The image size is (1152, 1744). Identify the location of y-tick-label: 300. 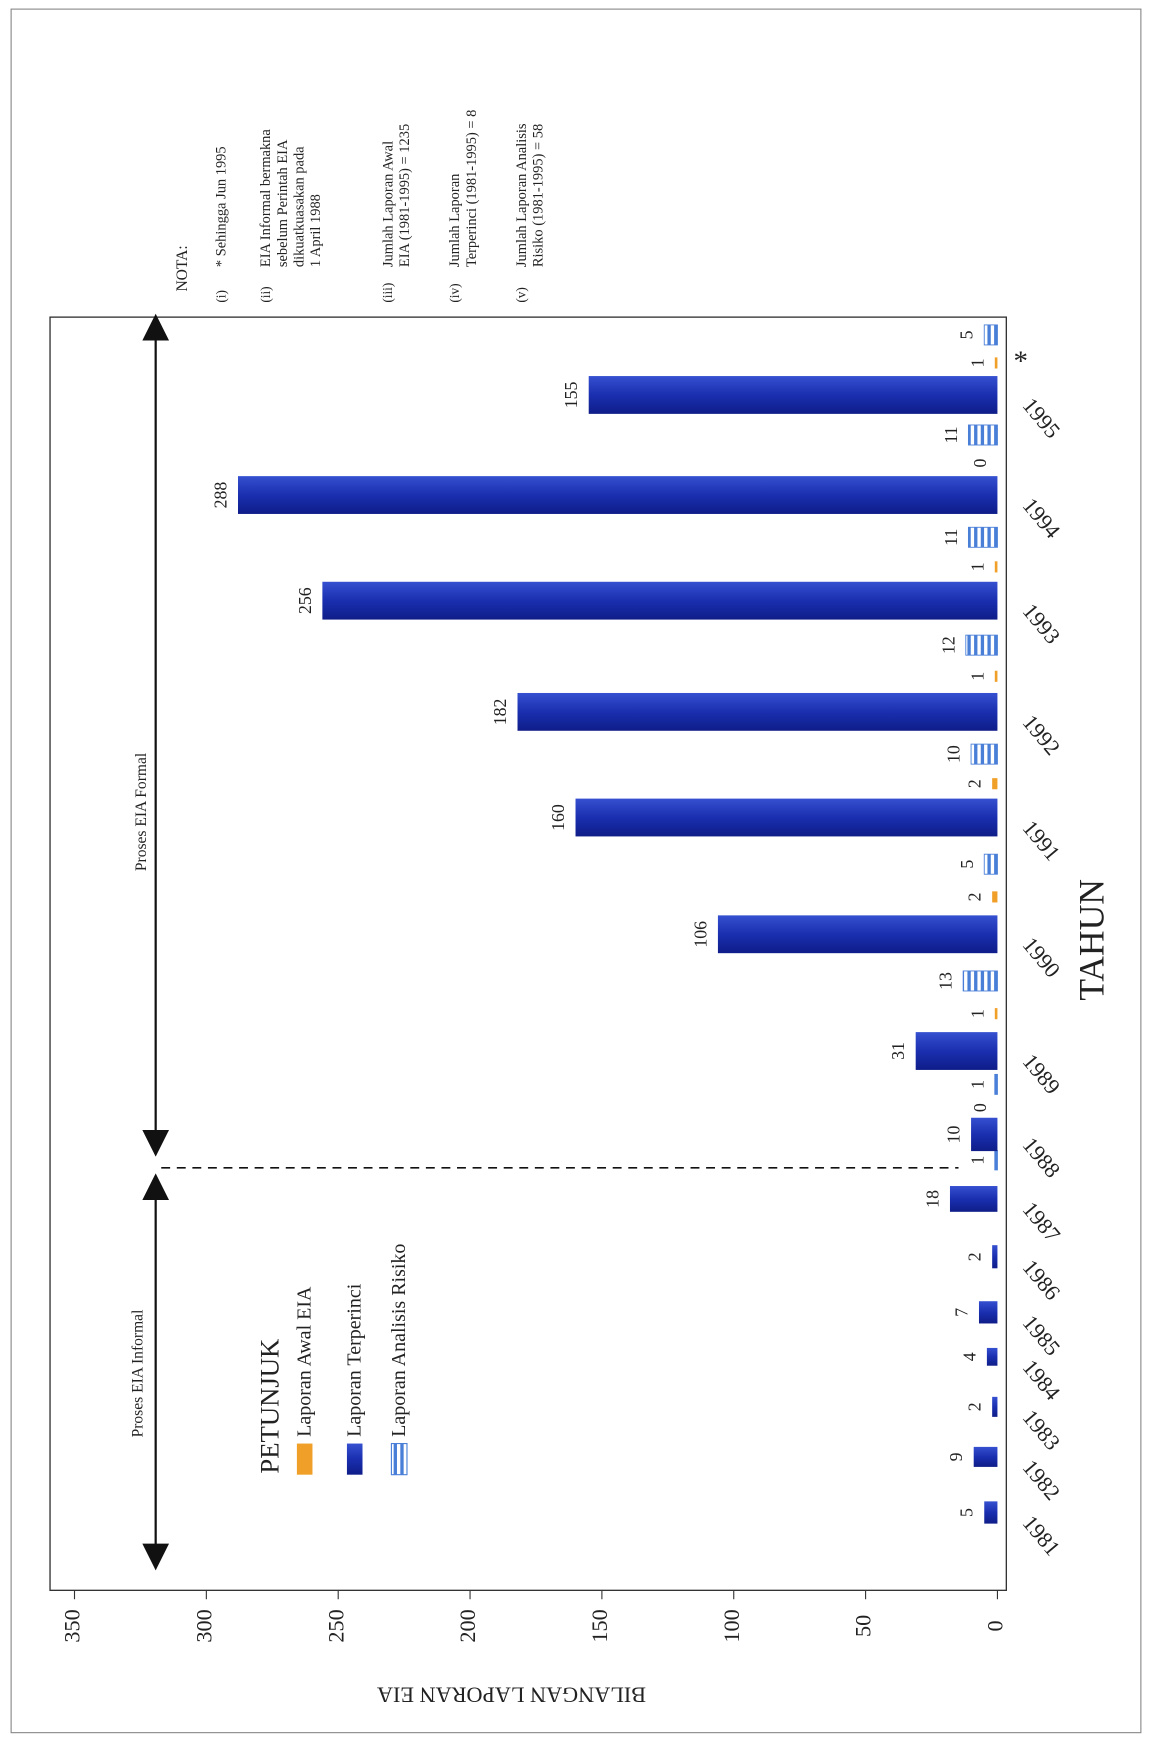
(203, 1625).